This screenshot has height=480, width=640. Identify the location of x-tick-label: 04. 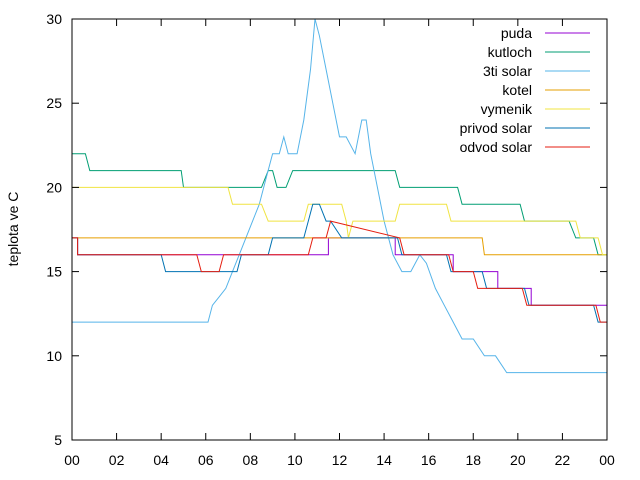
(161, 460).